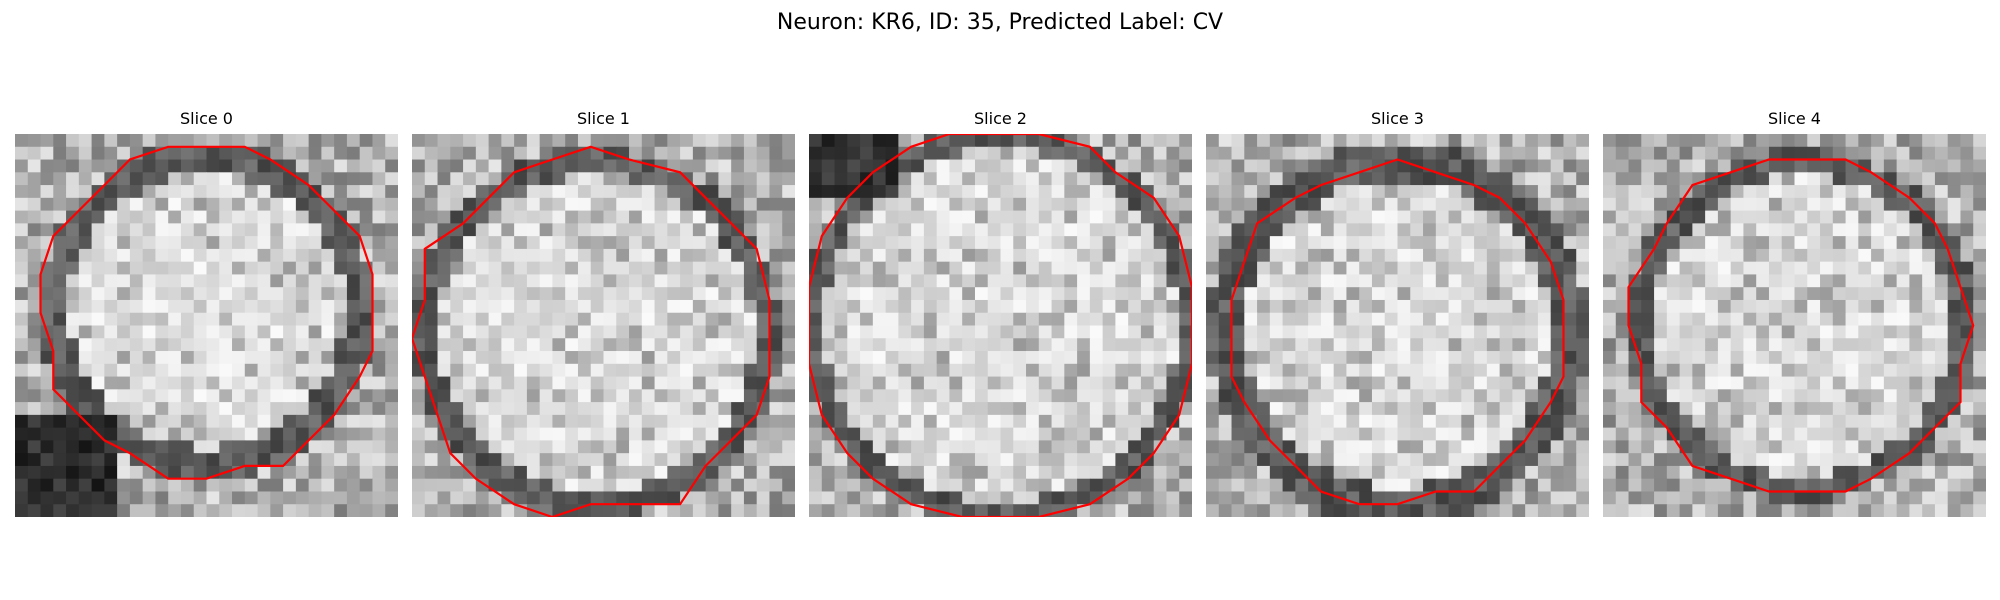 This screenshot has height=600, width=2000. I want to click on slice-panel-3: Slice 3, so click(1397, 313).